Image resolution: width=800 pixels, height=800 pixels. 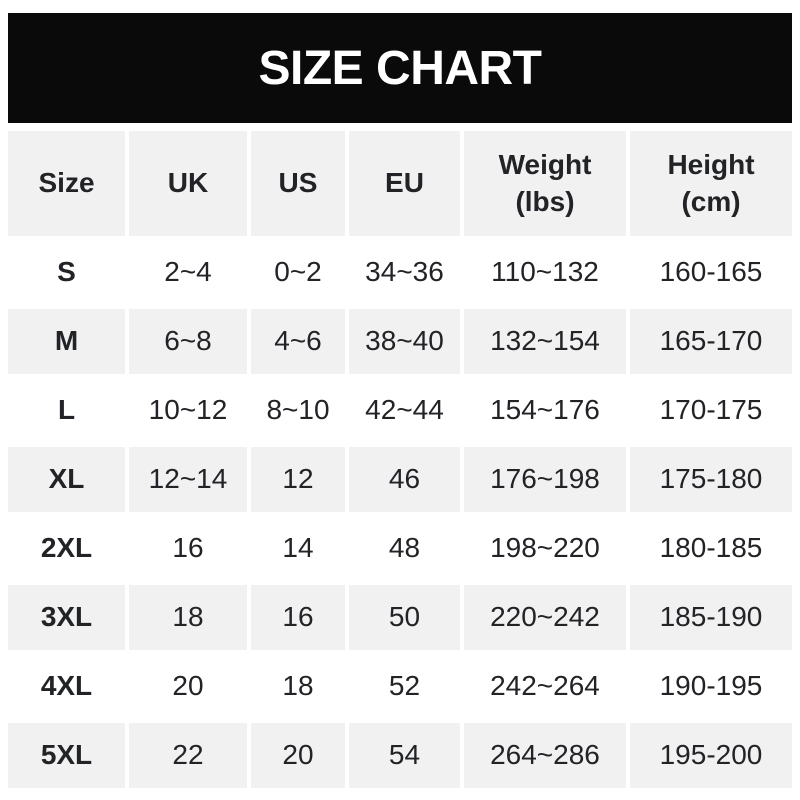 I want to click on row-label: 3XL, so click(x=66, y=617).